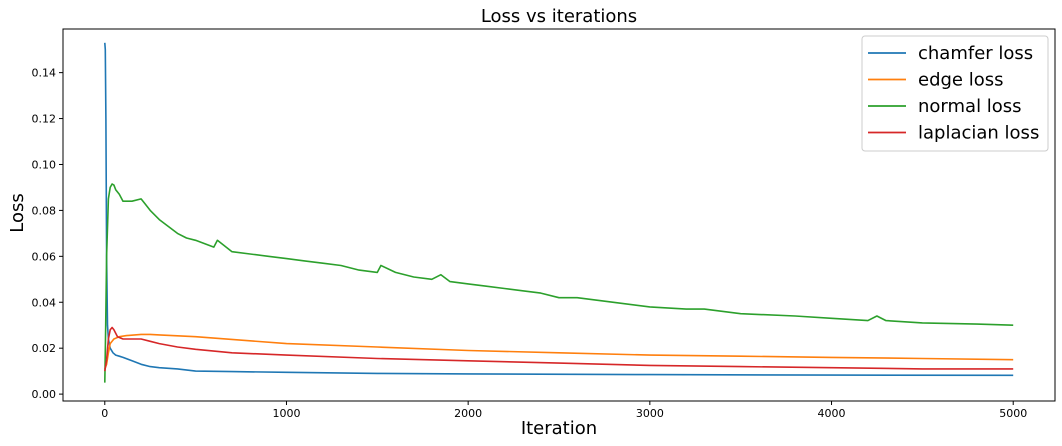 Image resolution: width=1062 pixels, height=446 pixels. I want to click on y-tick-label: 0.08, so click(44, 210).